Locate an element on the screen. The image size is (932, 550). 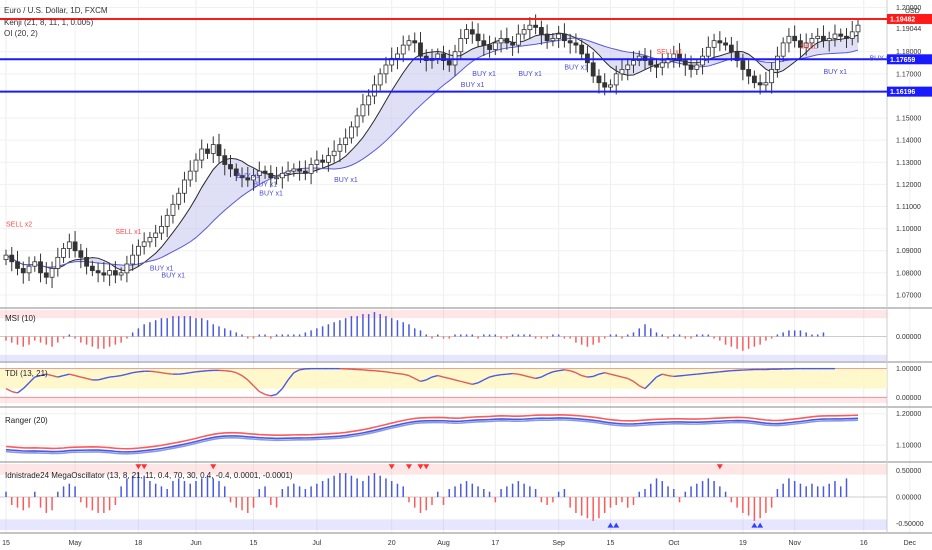
mega-oscillator-pane is located at coordinates (443, 497).